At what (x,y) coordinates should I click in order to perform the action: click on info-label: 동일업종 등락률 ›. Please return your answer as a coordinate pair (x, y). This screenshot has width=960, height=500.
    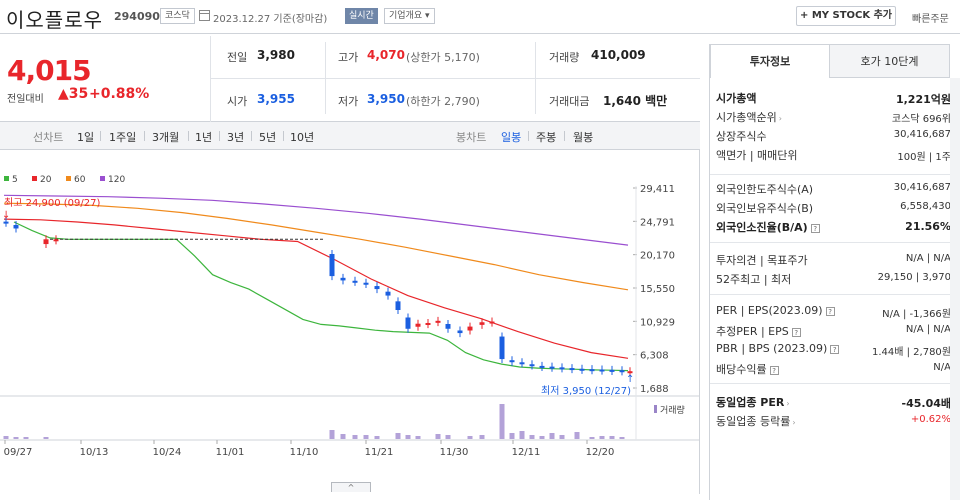
    Looking at the image, I should click on (756, 421).